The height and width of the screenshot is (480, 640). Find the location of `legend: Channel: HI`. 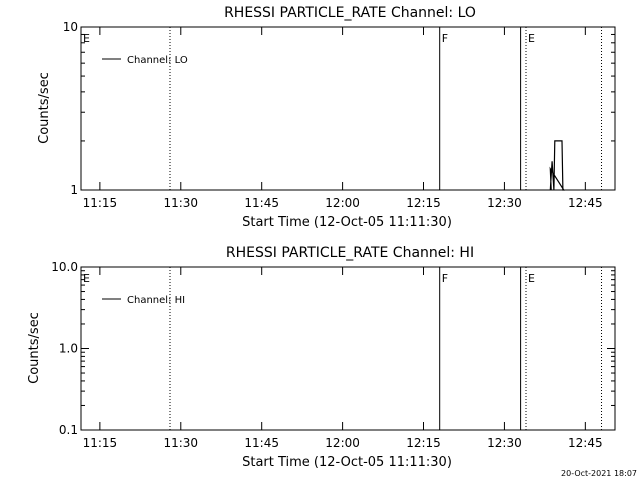

legend: Channel: HI is located at coordinates (143, 300).